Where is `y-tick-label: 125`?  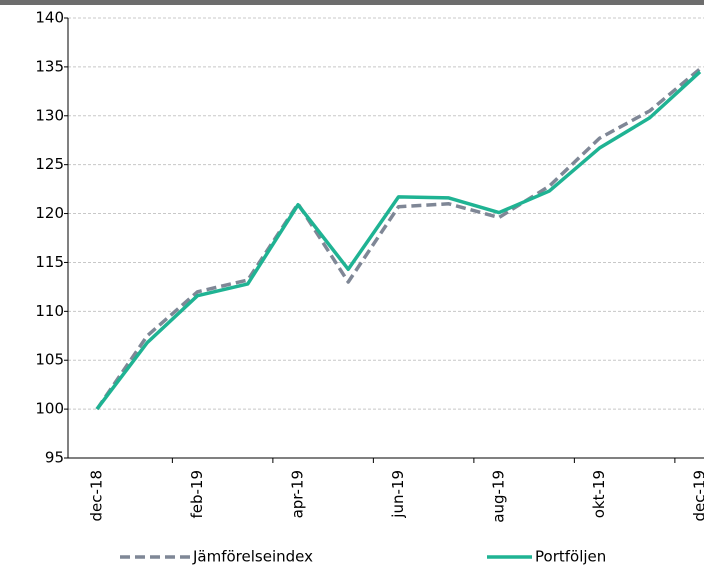
y-tick-label: 125 is located at coordinates (49, 164).